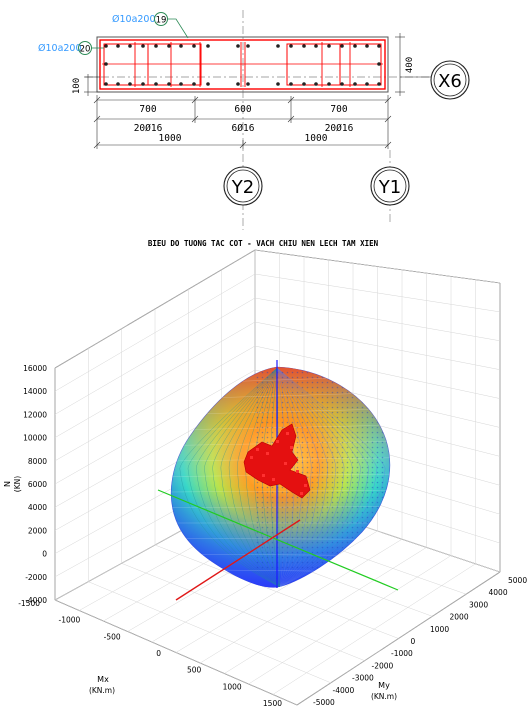 The image size is (527, 724). What do you see at coordinates (384, 685) in the screenshot?
I see `my-axis-title: My` at bounding box center [384, 685].